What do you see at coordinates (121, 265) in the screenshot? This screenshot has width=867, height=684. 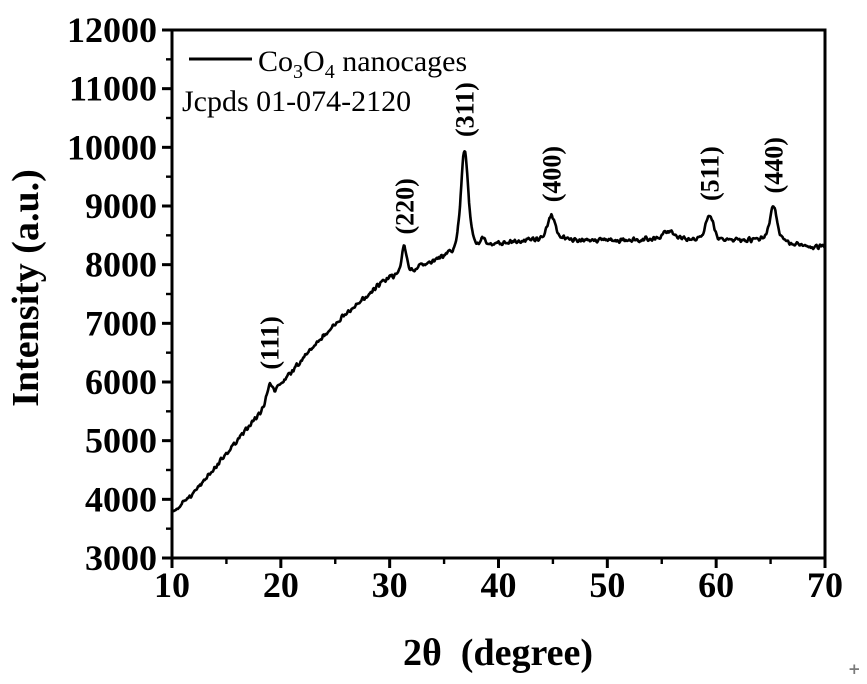 I see `y-tick-label: 8000` at bounding box center [121, 265].